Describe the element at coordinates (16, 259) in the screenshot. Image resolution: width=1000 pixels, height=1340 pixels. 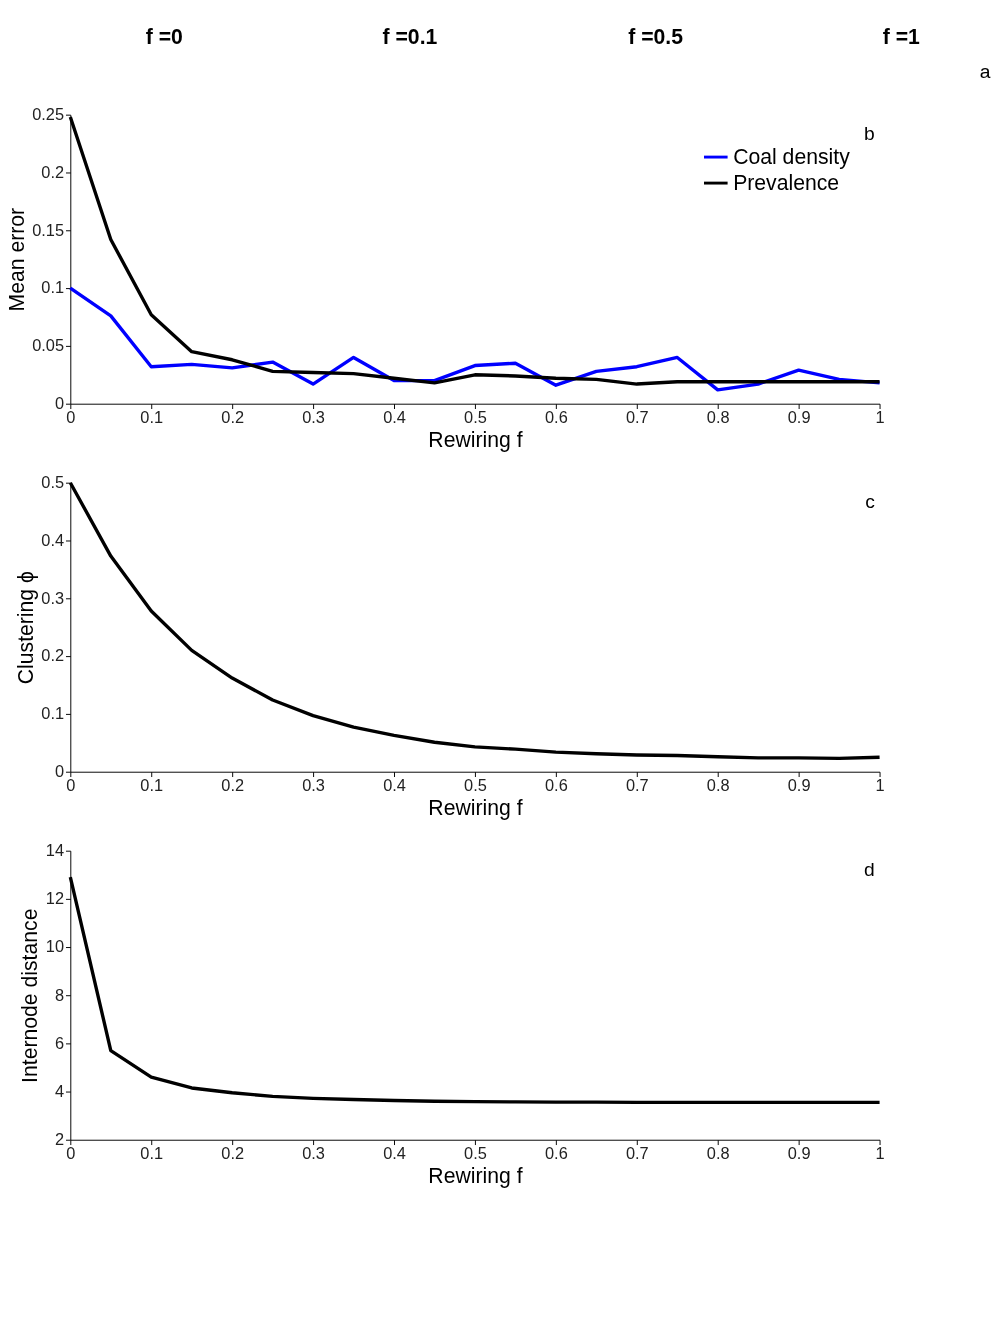
I see `y-axis-title: Mean error` at that location.